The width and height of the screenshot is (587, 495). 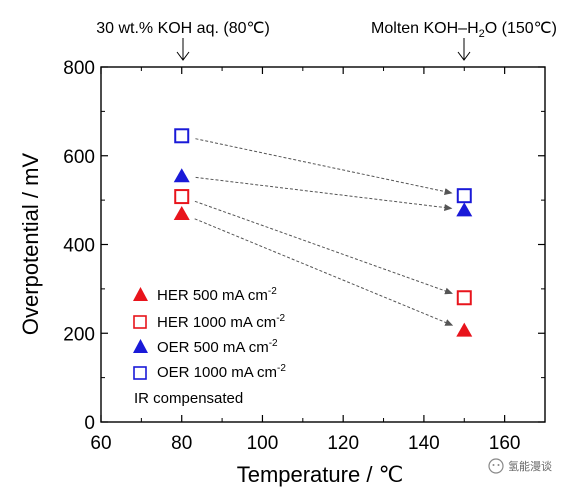 What do you see at coordinates (263, 443) in the screenshot?
I see `x-tick-label: 100` at bounding box center [263, 443].